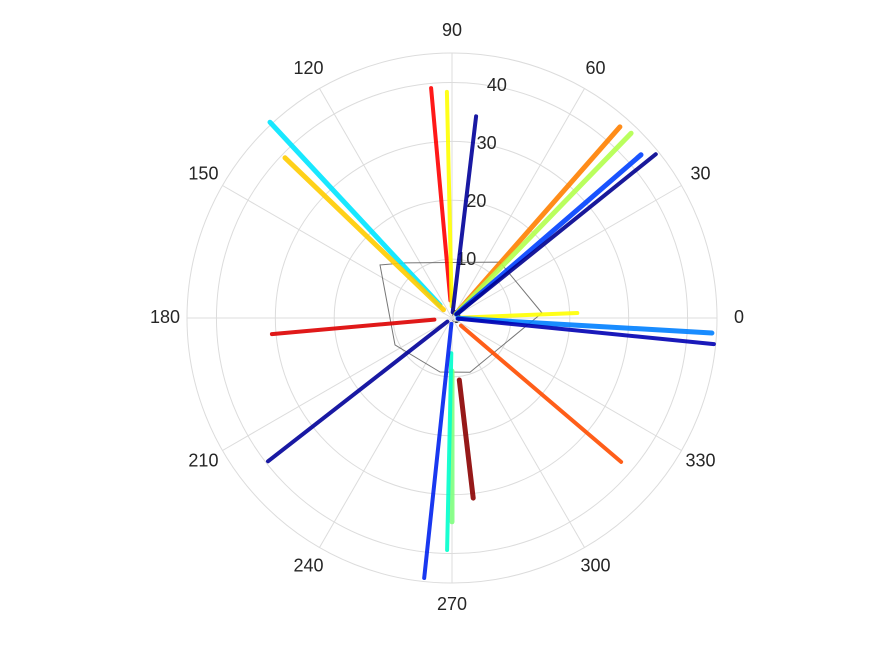 The width and height of the screenshot is (875, 661). I want to click on theta-tick-label: 180, so click(165, 317).